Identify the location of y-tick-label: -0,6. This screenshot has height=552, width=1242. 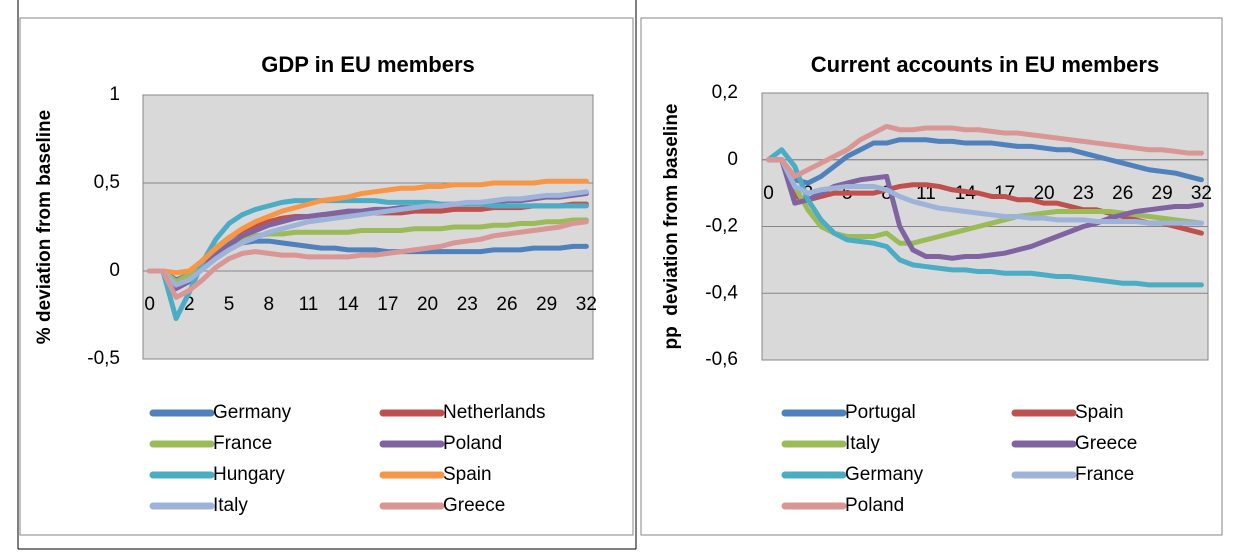
(721, 359).